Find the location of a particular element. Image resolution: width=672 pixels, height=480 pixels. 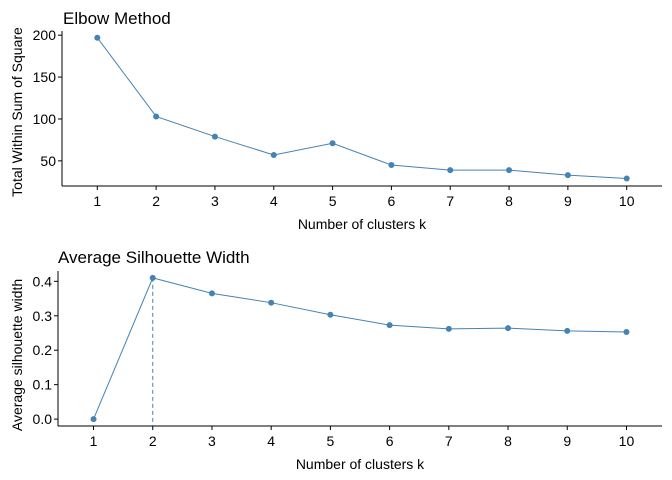

silhouette-y-tick-label: 0.0 is located at coordinates (43, 419).